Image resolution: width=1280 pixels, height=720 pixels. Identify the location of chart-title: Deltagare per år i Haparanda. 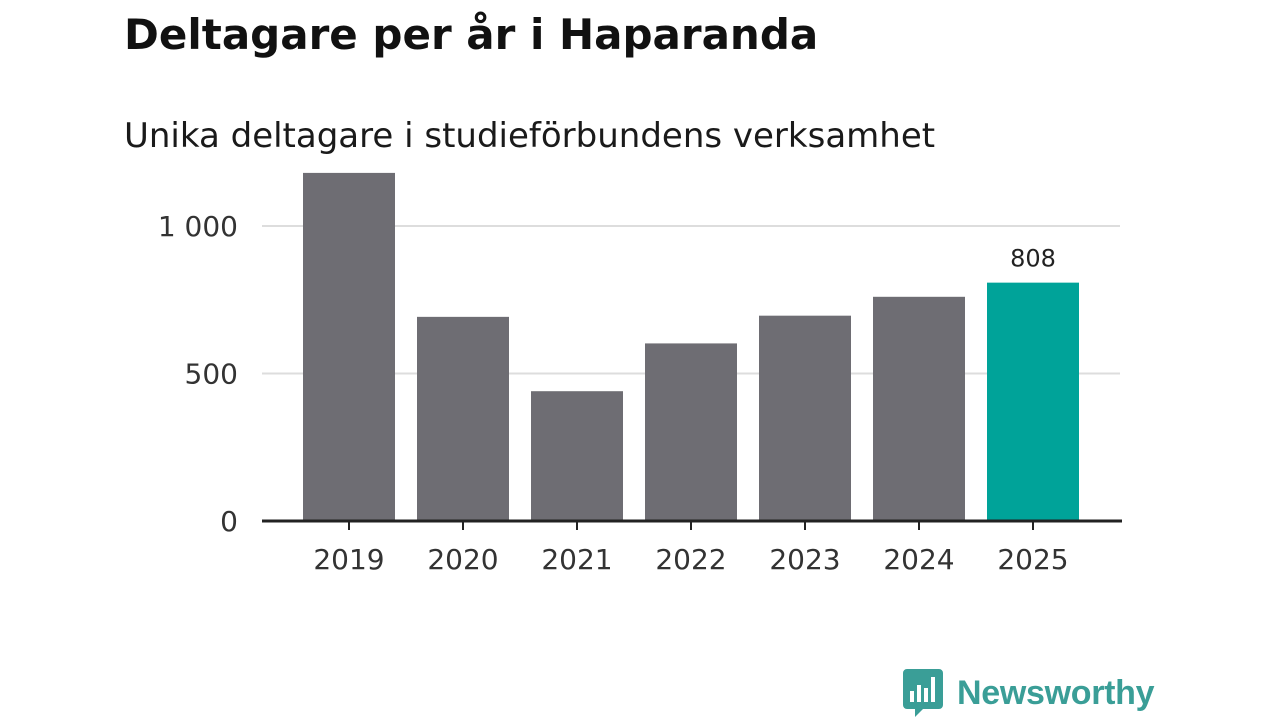
(471, 34).